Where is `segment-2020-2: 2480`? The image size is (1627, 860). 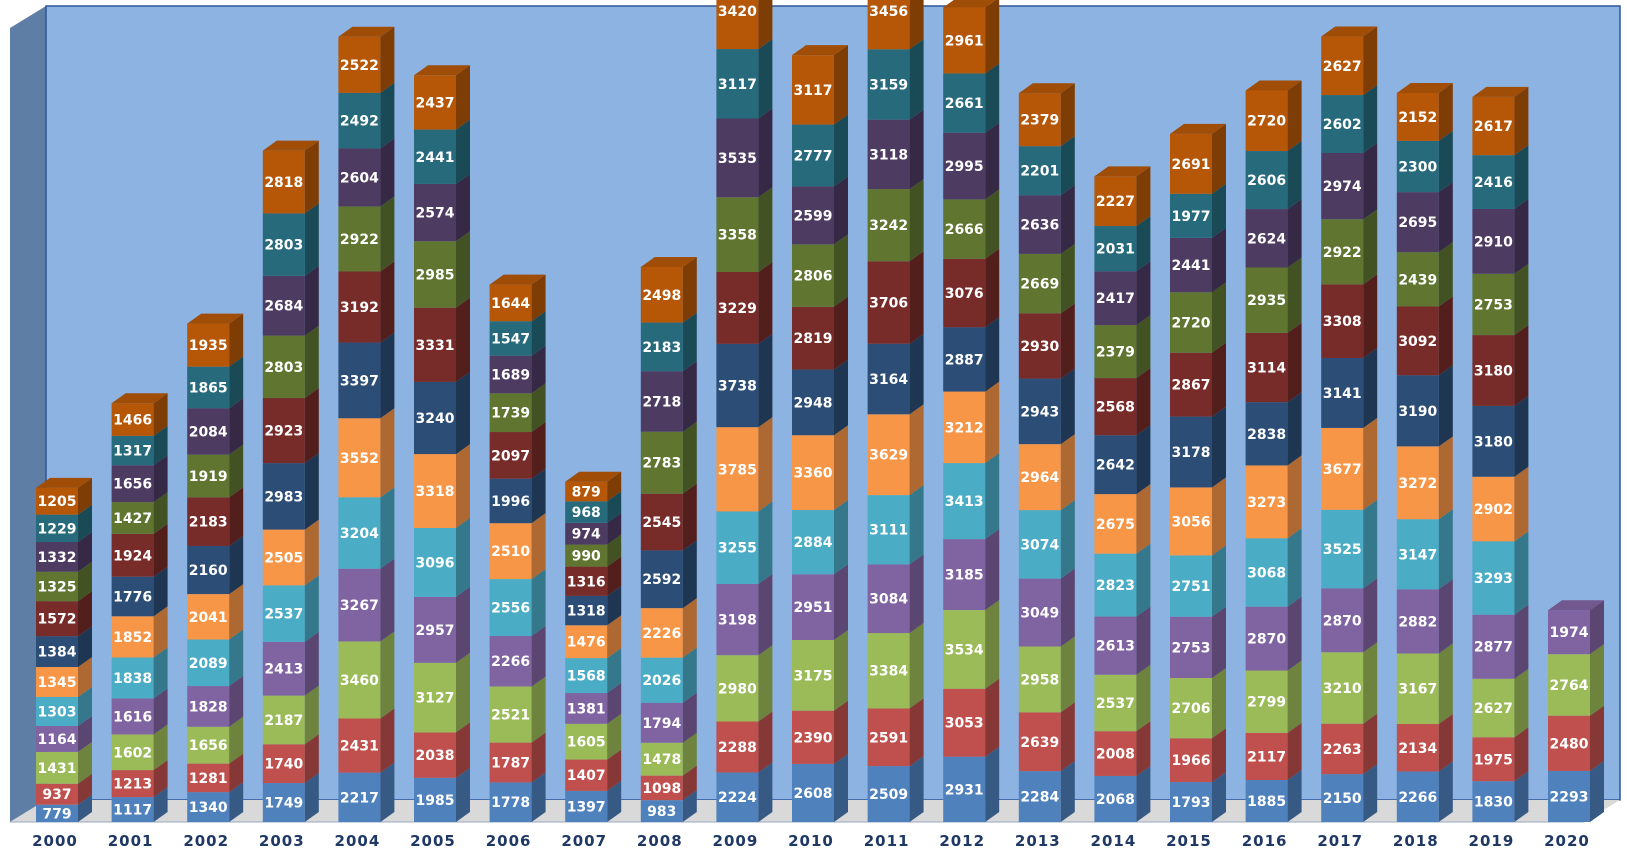
segment-2020-2: 2480 is located at coordinates (1576, 738).